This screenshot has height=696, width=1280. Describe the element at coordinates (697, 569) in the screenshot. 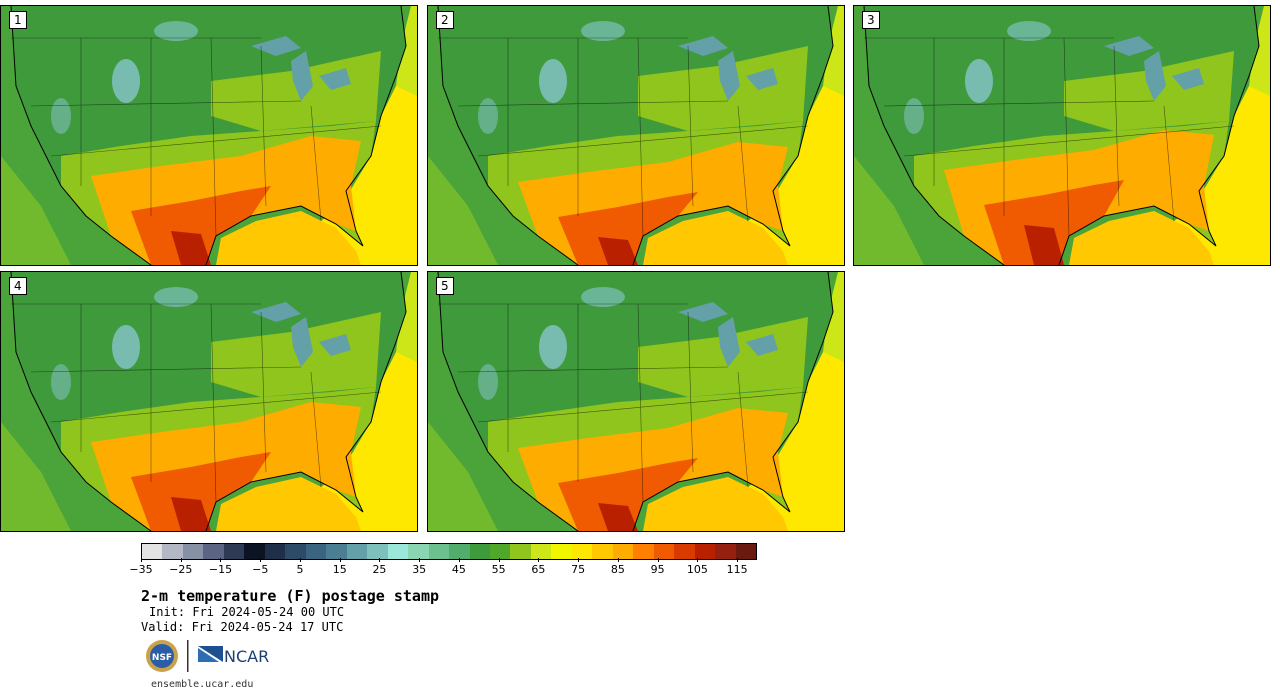

I see `colorbar-tick-label: 105` at that location.